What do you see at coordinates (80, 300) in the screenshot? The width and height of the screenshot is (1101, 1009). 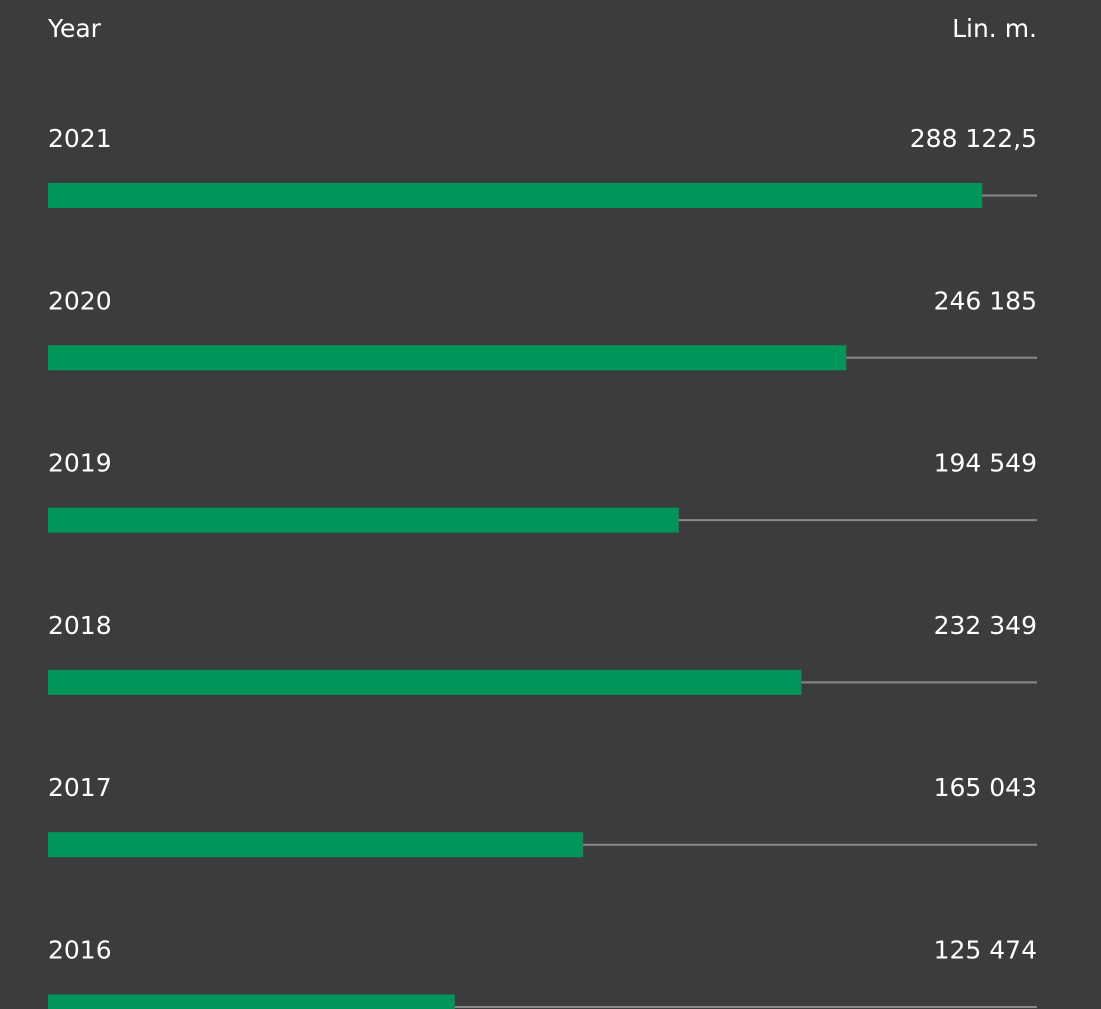 I see `category-label: 2020` at bounding box center [80, 300].